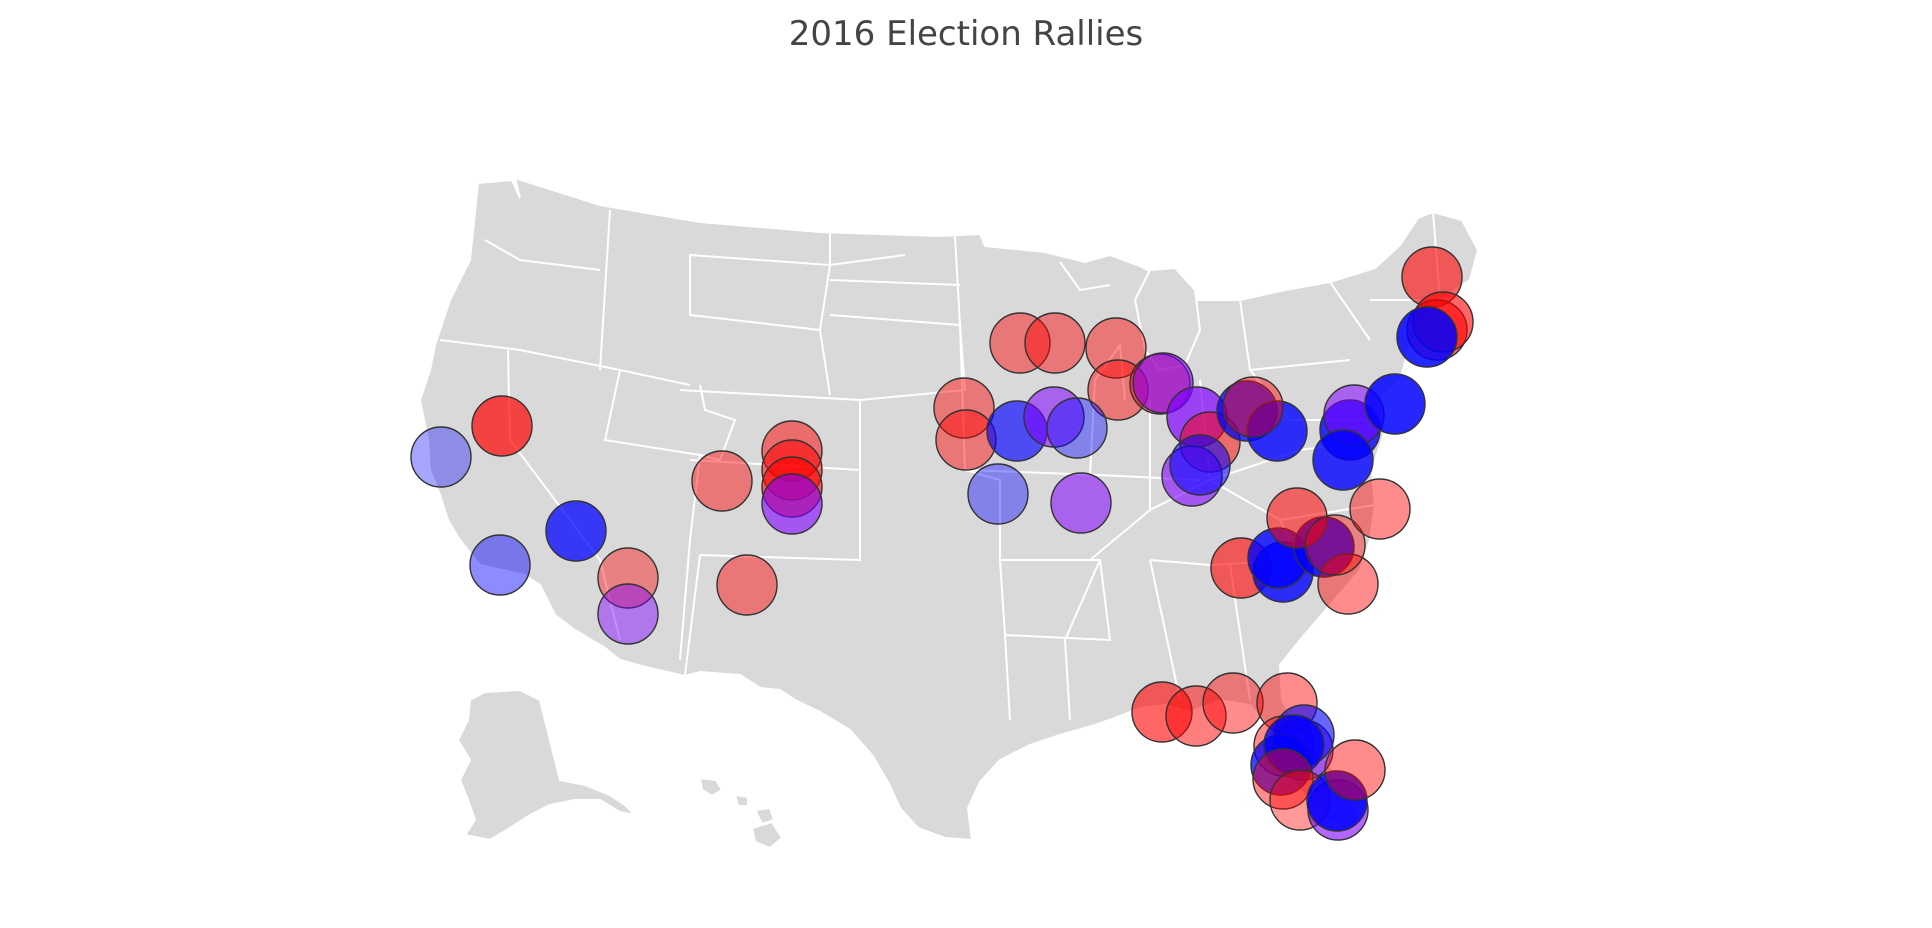 Image resolution: width=1932 pixels, height=928 pixels. I want to click on map-title: 2016 Election Rallies, so click(966, 34).